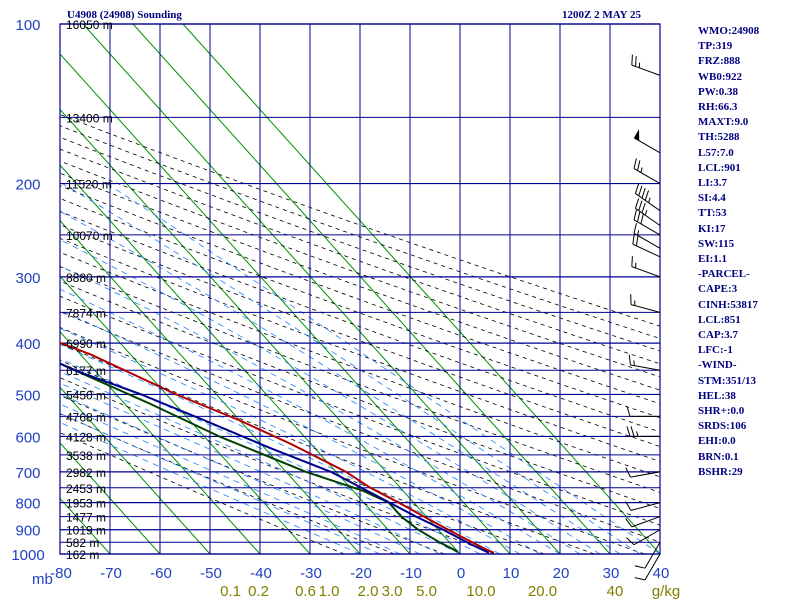 This screenshot has height=605, width=800. Describe the element at coordinates (728, 426) in the screenshot. I see `index-item: SRDS:106` at that location.